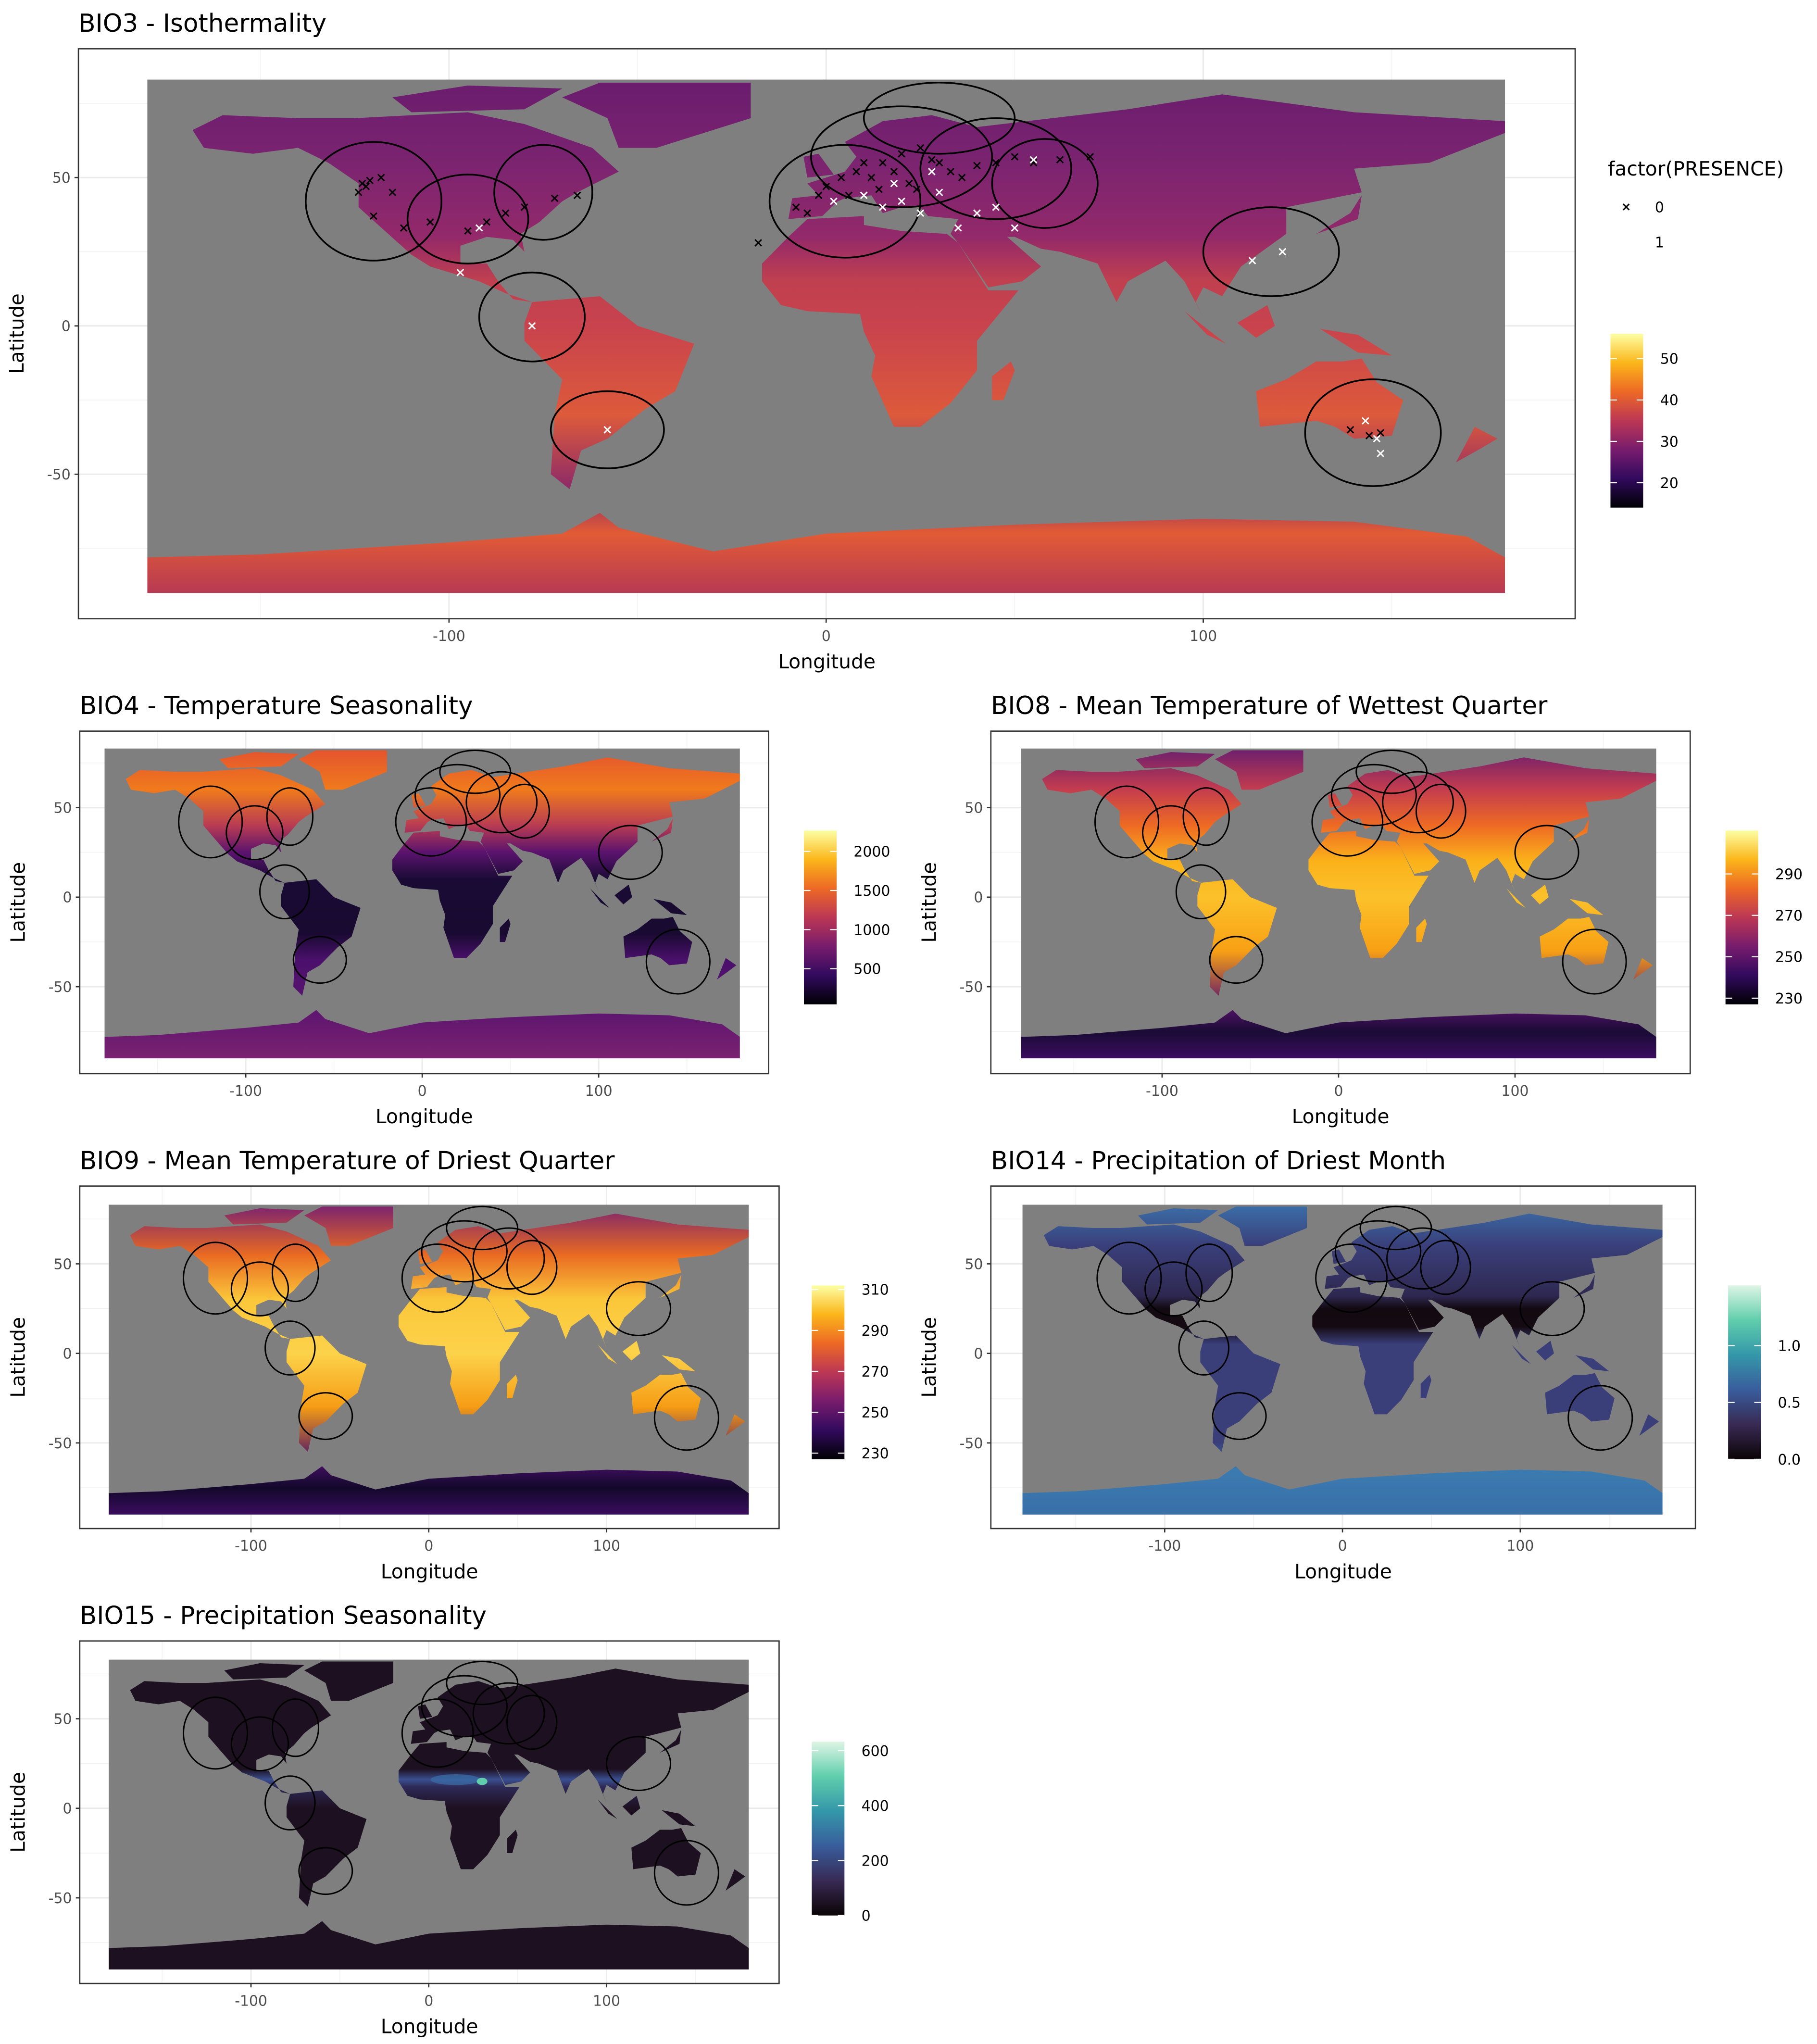 The width and height of the screenshot is (1817, 2044). I want to click on colorbar-label: 270, so click(875, 1372).